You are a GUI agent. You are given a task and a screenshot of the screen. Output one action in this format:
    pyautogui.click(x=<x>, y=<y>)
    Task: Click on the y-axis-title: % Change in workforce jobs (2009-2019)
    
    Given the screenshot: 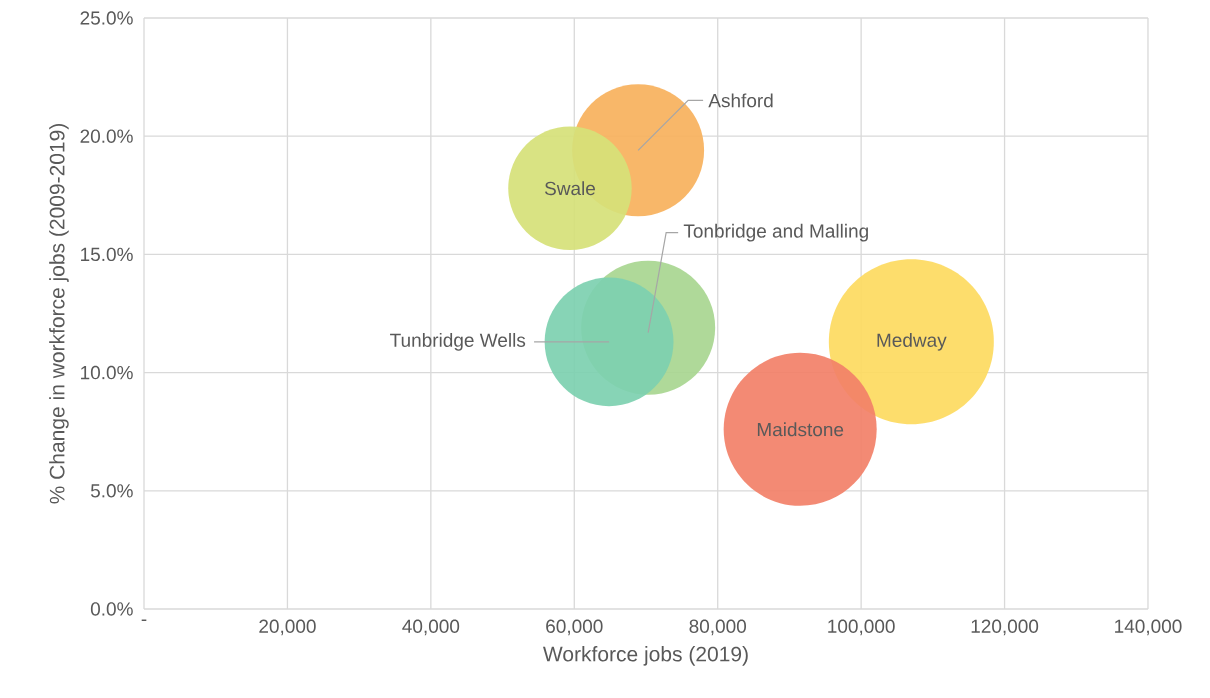 What is the action you would take?
    pyautogui.click(x=59, y=314)
    